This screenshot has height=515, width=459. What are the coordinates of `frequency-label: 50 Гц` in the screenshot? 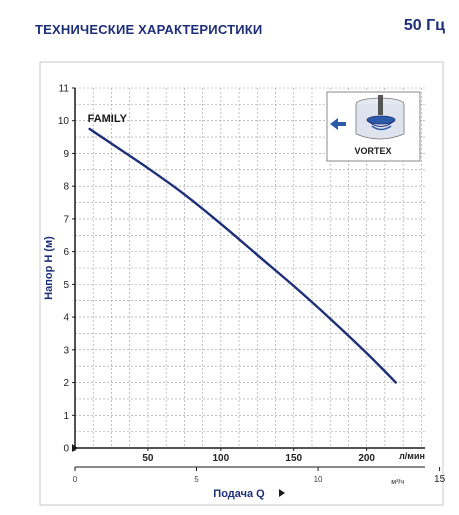 It's located at (424, 25).